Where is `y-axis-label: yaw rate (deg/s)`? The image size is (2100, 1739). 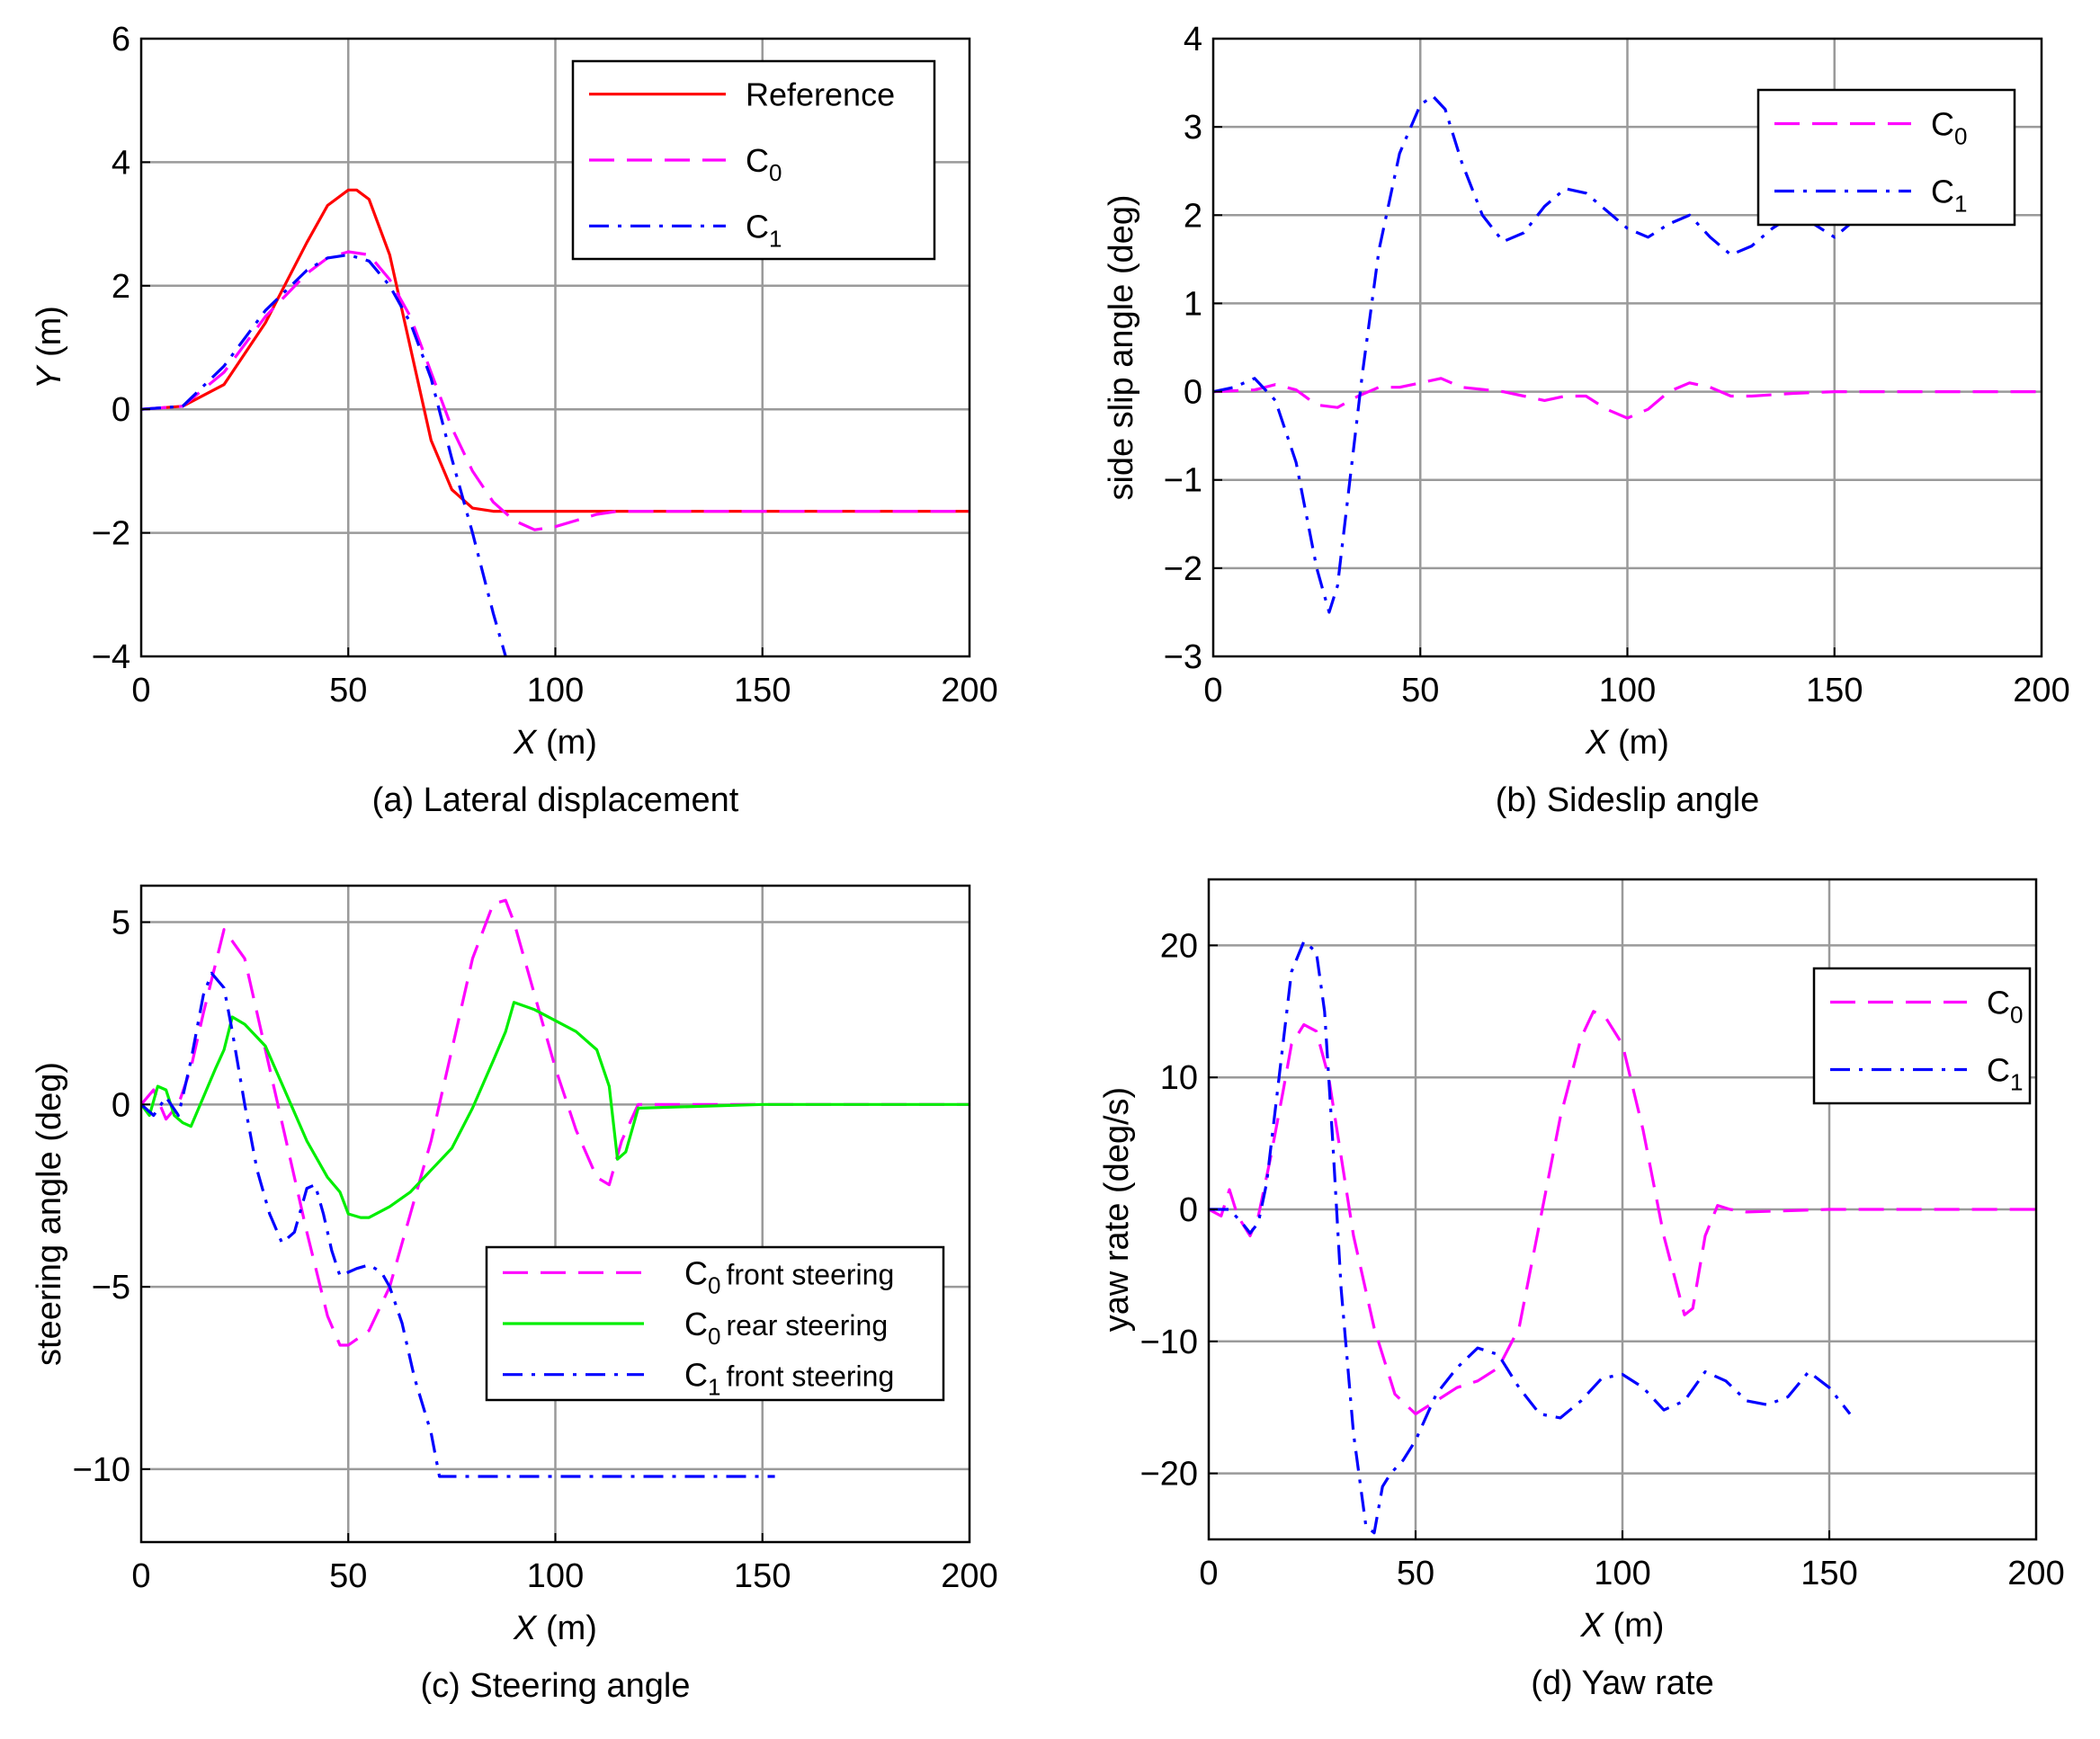
y-axis-label: yaw rate (deg/s) is located at coordinates (1117, 1209).